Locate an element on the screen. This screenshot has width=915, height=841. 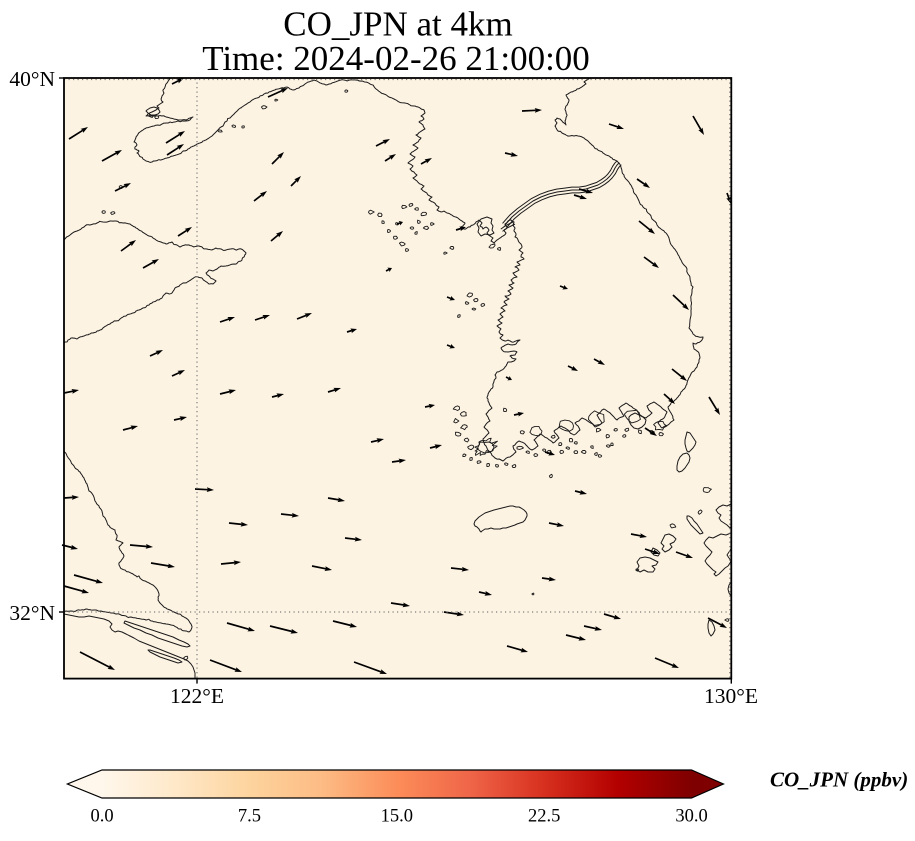
svg-text: 32°N is located at coordinates (32, 613).